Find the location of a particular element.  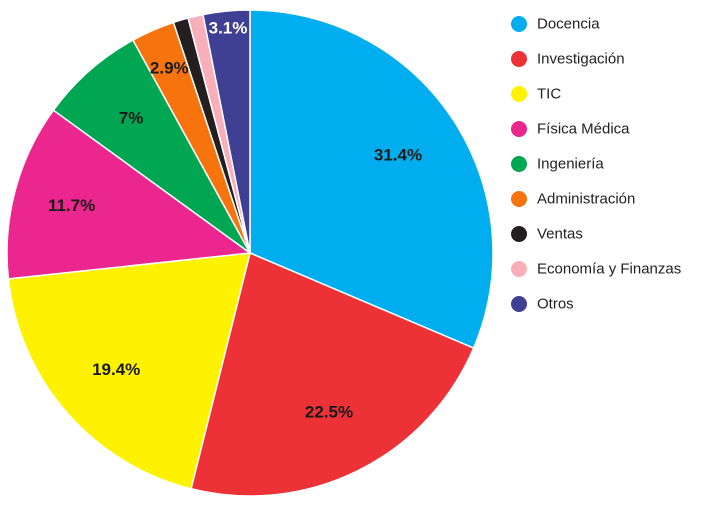

legend-item-ventas: Ventas is located at coordinates (547, 234).